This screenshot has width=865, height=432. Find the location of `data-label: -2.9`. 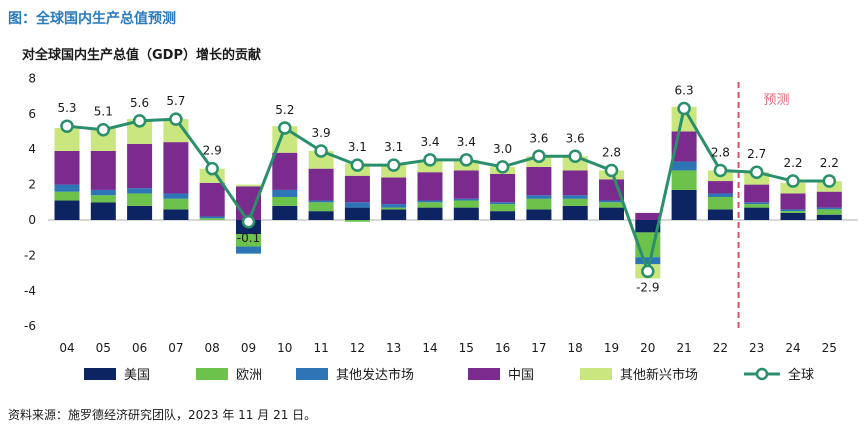

data-label: -2.9 is located at coordinates (647, 287).